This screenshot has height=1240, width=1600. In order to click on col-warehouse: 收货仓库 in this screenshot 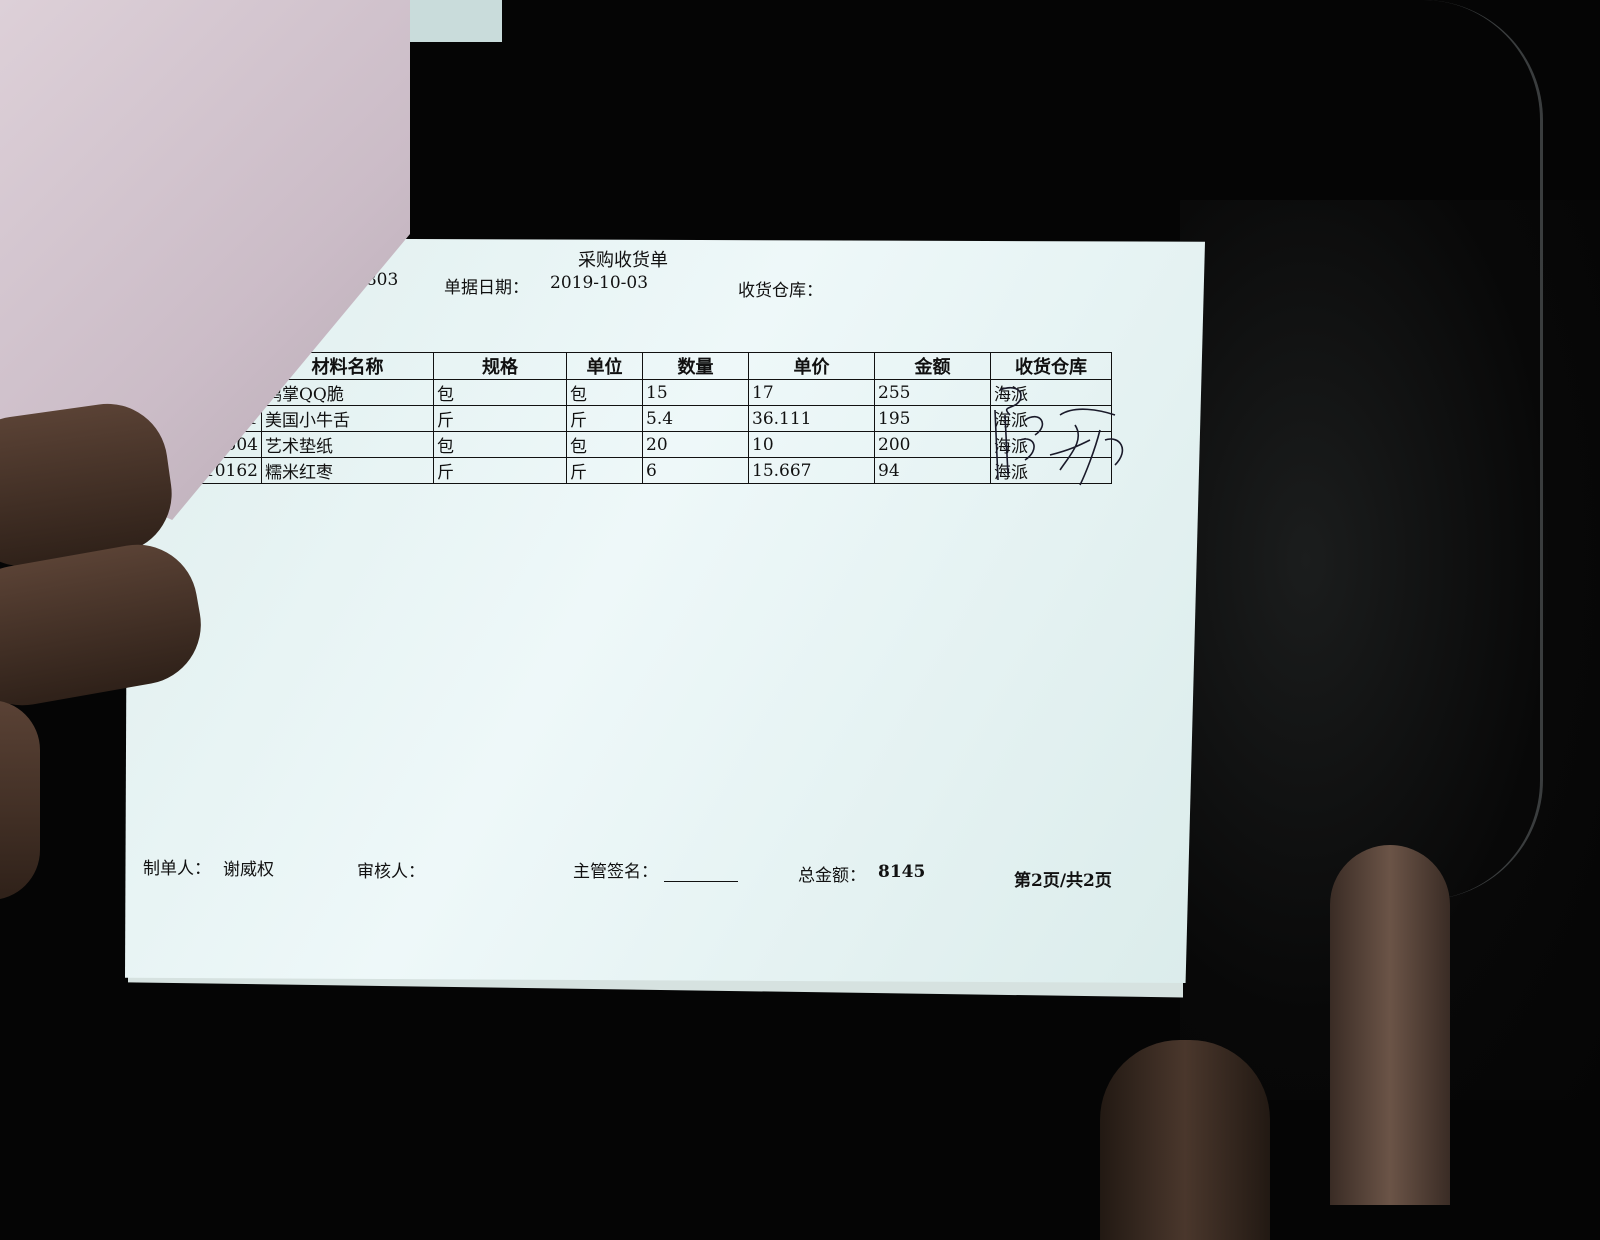, I will do `click(1051, 366)`.